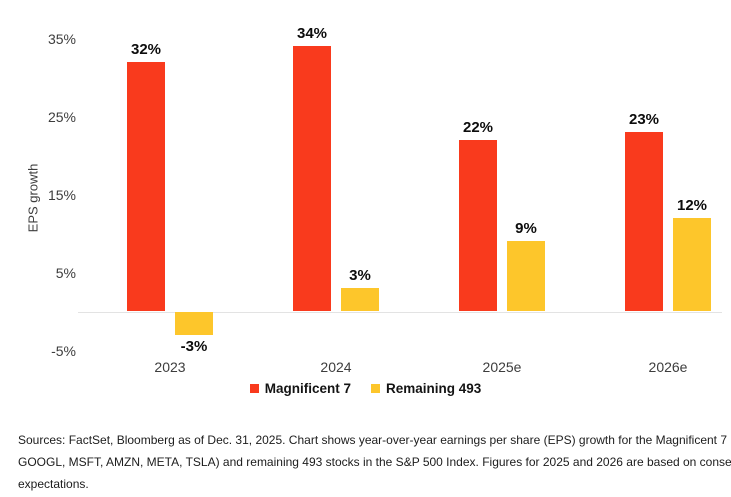 This screenshot has width=731, height=497. I want to click on bar-remaining-493-2024, so click(360, 300).